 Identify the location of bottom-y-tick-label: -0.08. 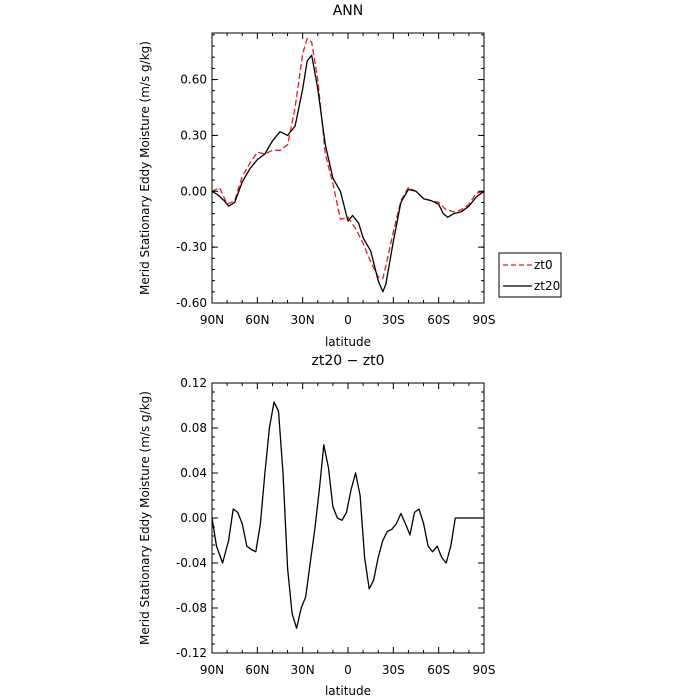
(191, 608).